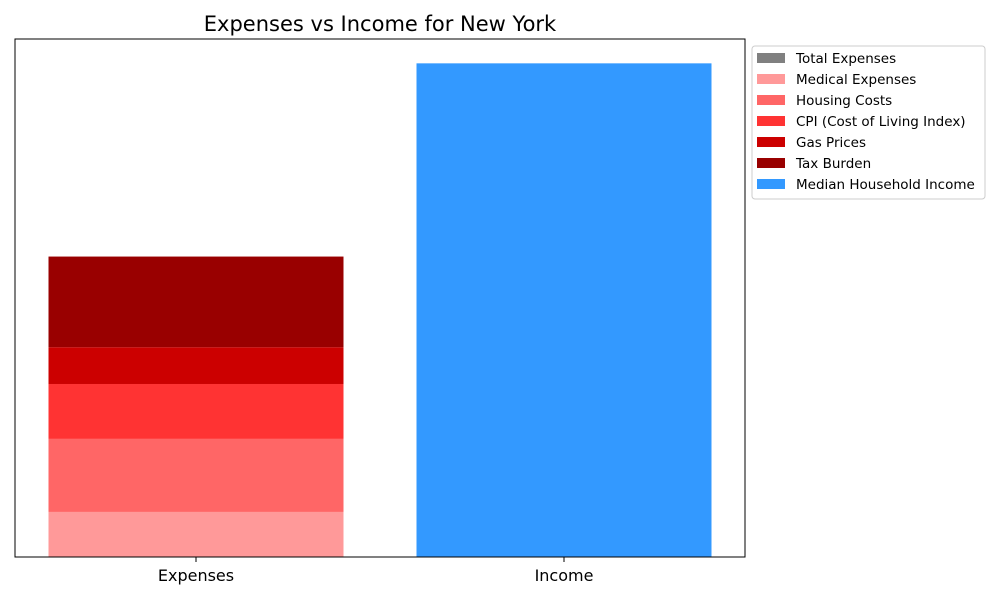 The height and width of the screenshot is (600, 1000). What do you see at coordinates (771, 58) in the screenshot?
I see `legend-swatch-total-expenses` at bounding box center [771, 58].